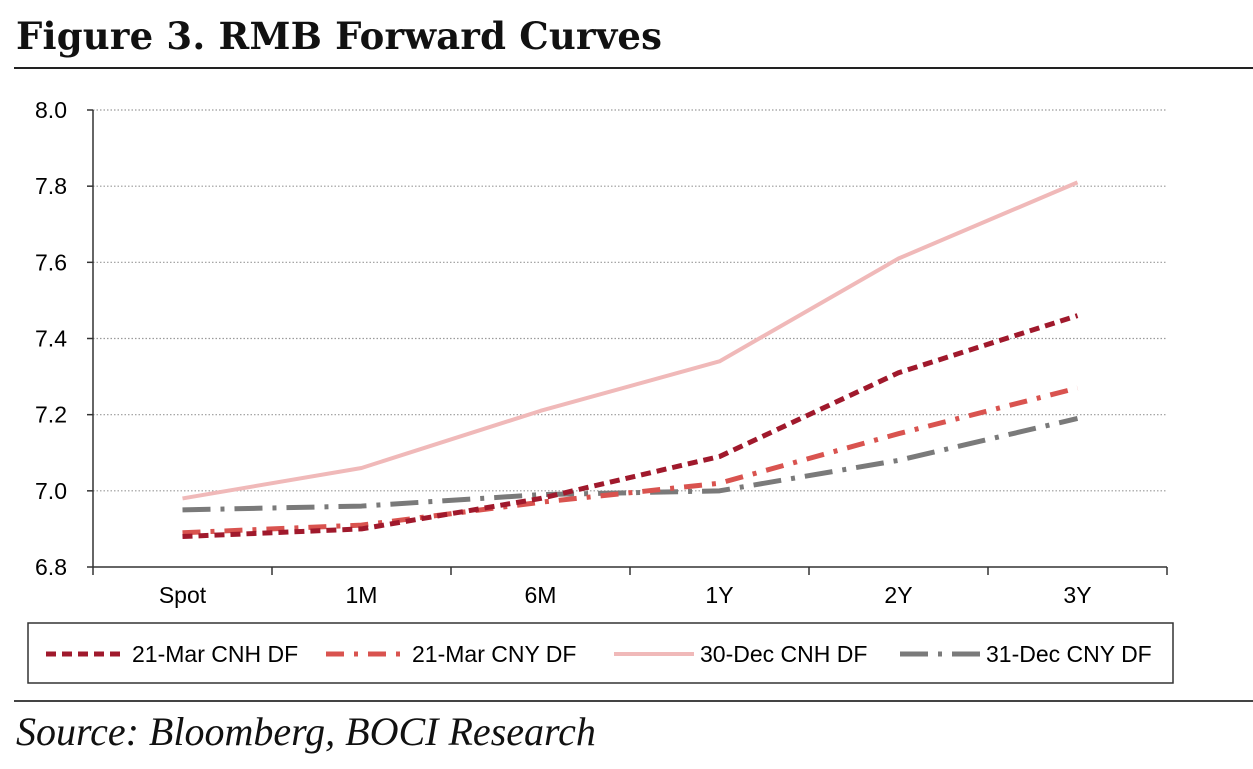  What do you see at coordinates (339, 36) in the screenshot?
I see `figure-title: Figure 3. RMB Forward Curves` at bounding box center [339, 36].